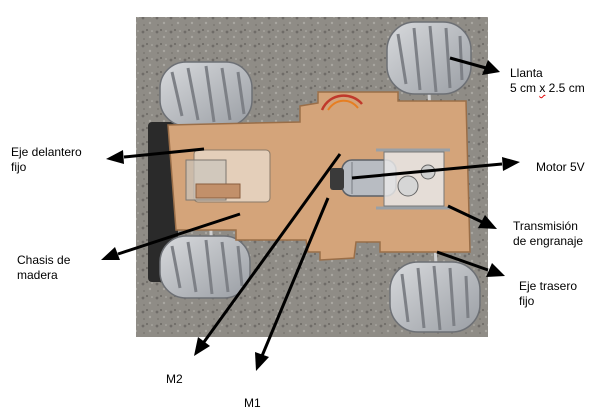  I want to click on label-transmision-line1: Transmisión, so click(545, 226).